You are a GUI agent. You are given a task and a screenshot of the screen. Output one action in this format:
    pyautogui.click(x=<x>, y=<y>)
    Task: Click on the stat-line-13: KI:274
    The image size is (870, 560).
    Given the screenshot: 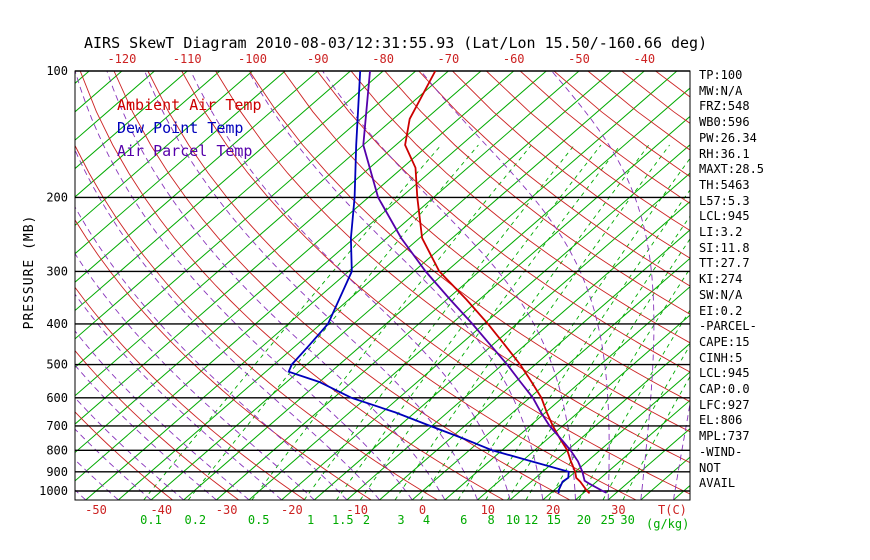 What is the action you would take?
    pyautogui.click(x=721, y=279)
    